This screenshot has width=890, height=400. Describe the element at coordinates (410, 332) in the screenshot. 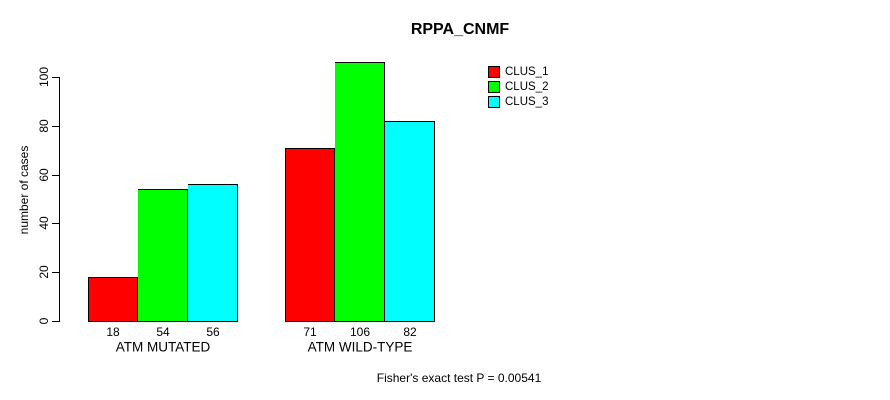

I see `bar-value-label: 82` at that location.